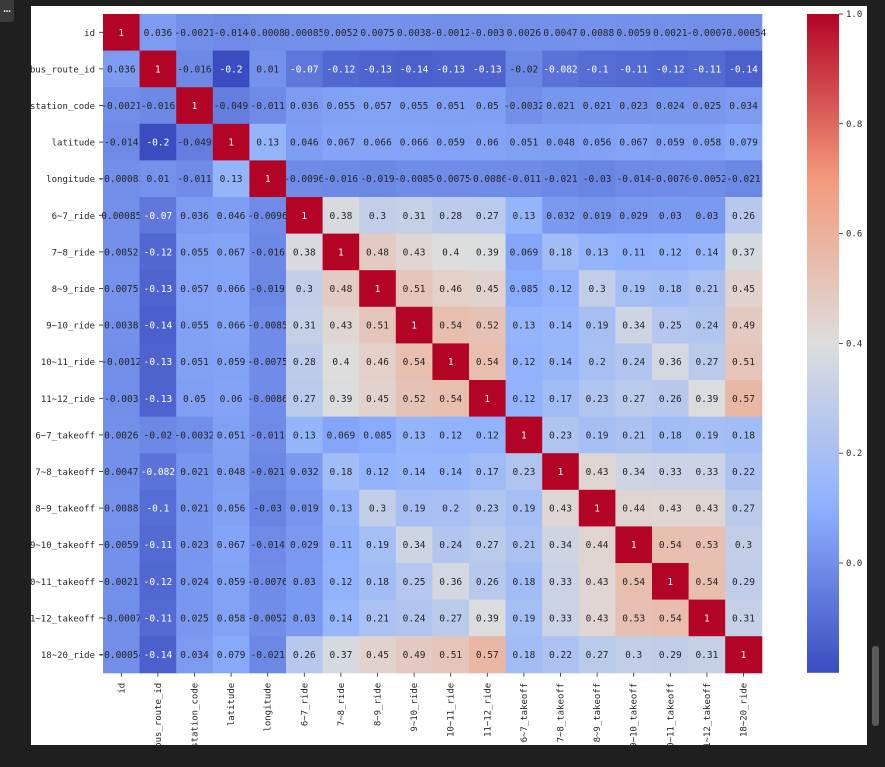  Describe the element at coordinates (231, 216) in the screenshot. I see `heatmap-cell-label: 0.046` at that location.